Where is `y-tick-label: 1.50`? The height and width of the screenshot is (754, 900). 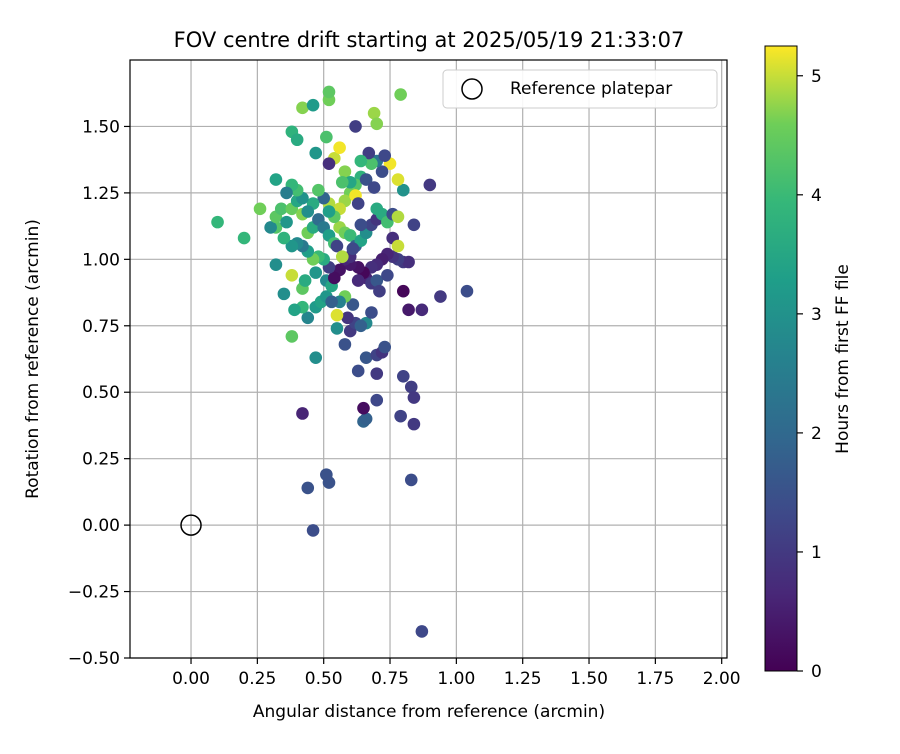
y-tick-label: 1.50 is located at coordinates (101, 127).